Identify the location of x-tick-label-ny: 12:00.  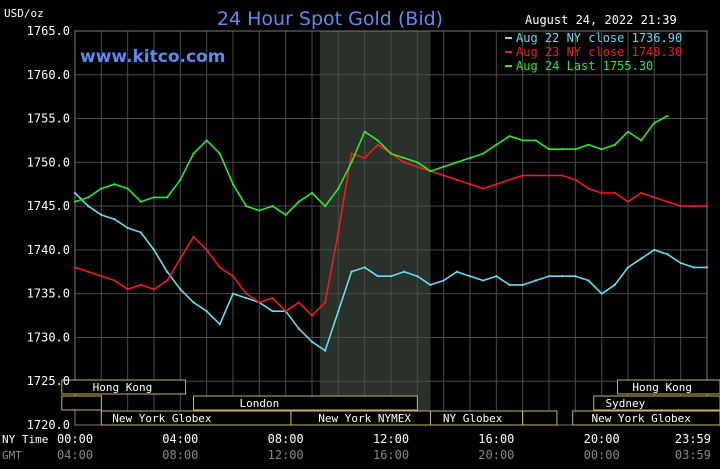
(391, 439).